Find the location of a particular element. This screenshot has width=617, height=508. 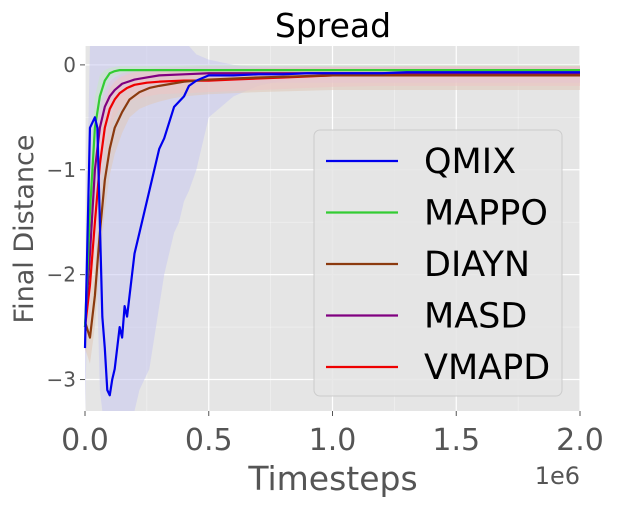

legend-label-qmix: QMIX is located at coordinates (470, 162).